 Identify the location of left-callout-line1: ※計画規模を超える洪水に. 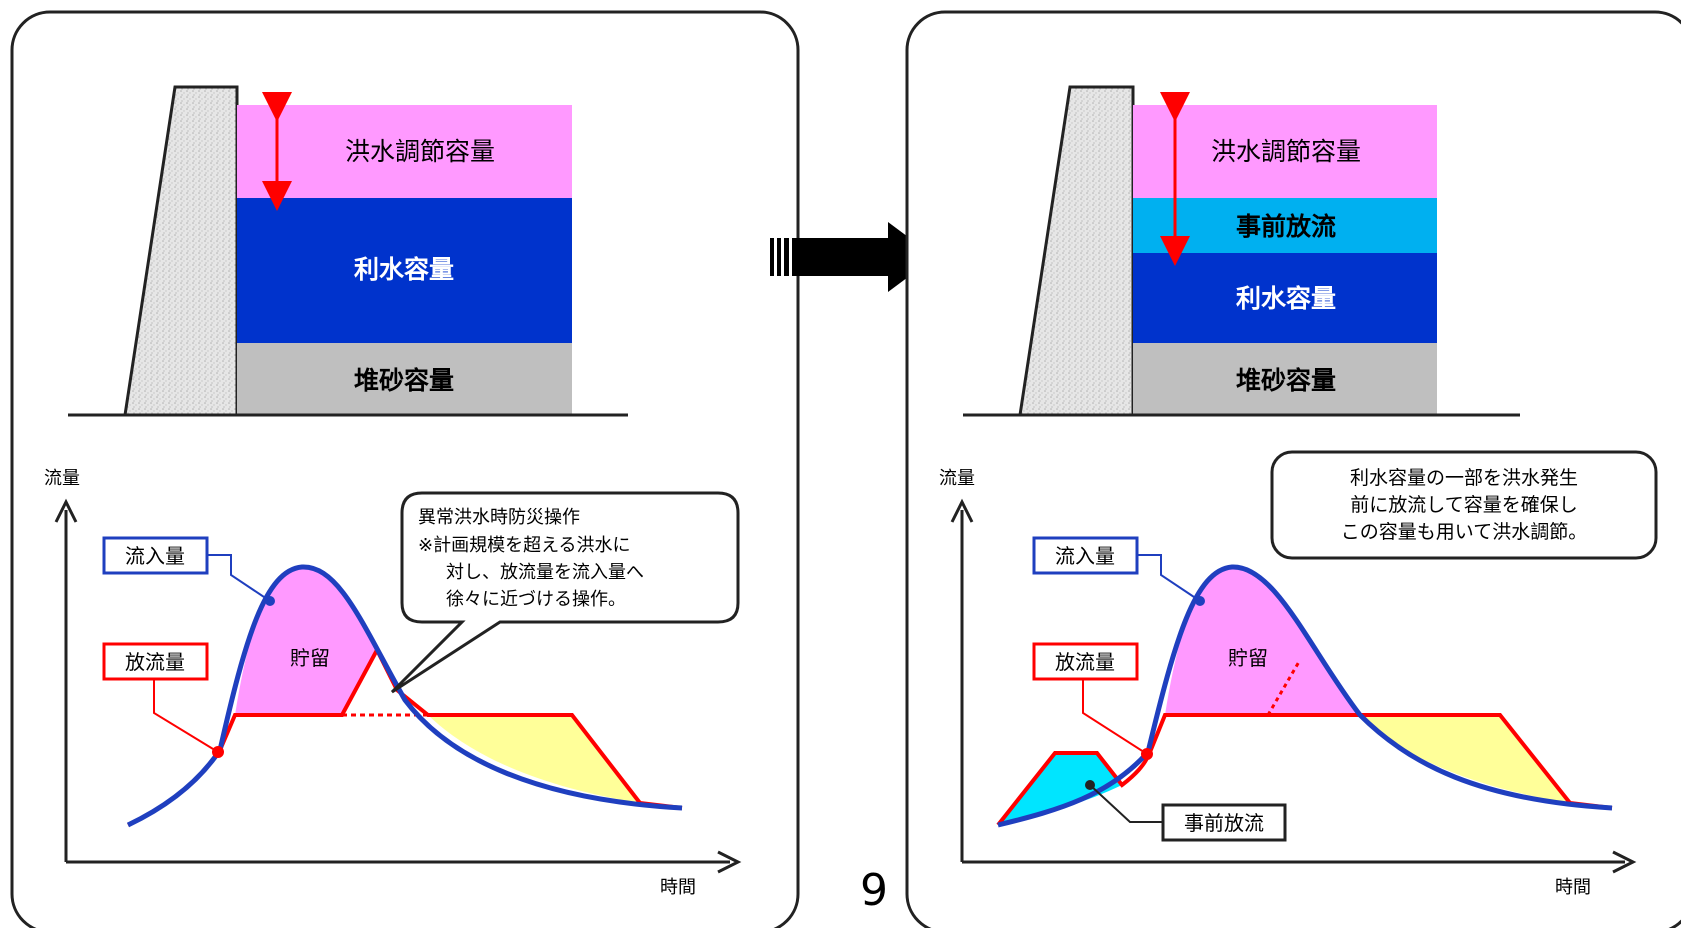
(524, 545).